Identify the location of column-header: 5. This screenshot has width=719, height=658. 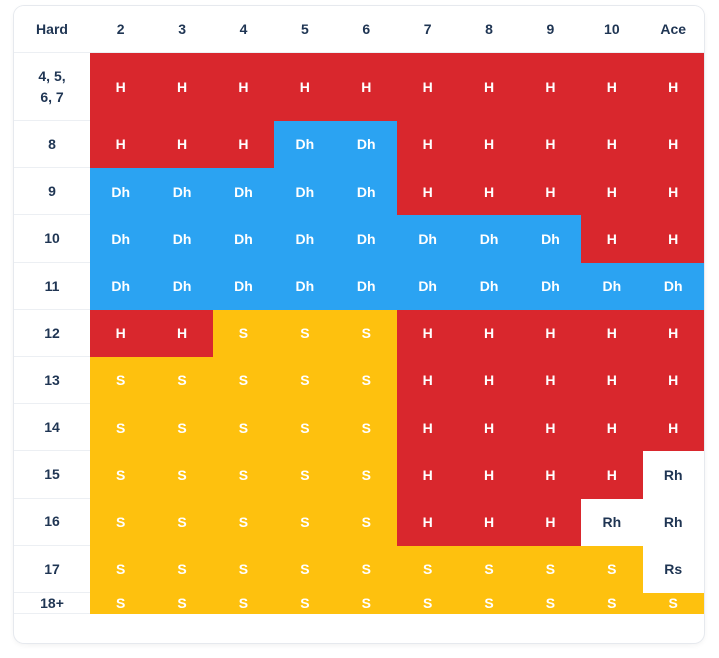
(305, 29).